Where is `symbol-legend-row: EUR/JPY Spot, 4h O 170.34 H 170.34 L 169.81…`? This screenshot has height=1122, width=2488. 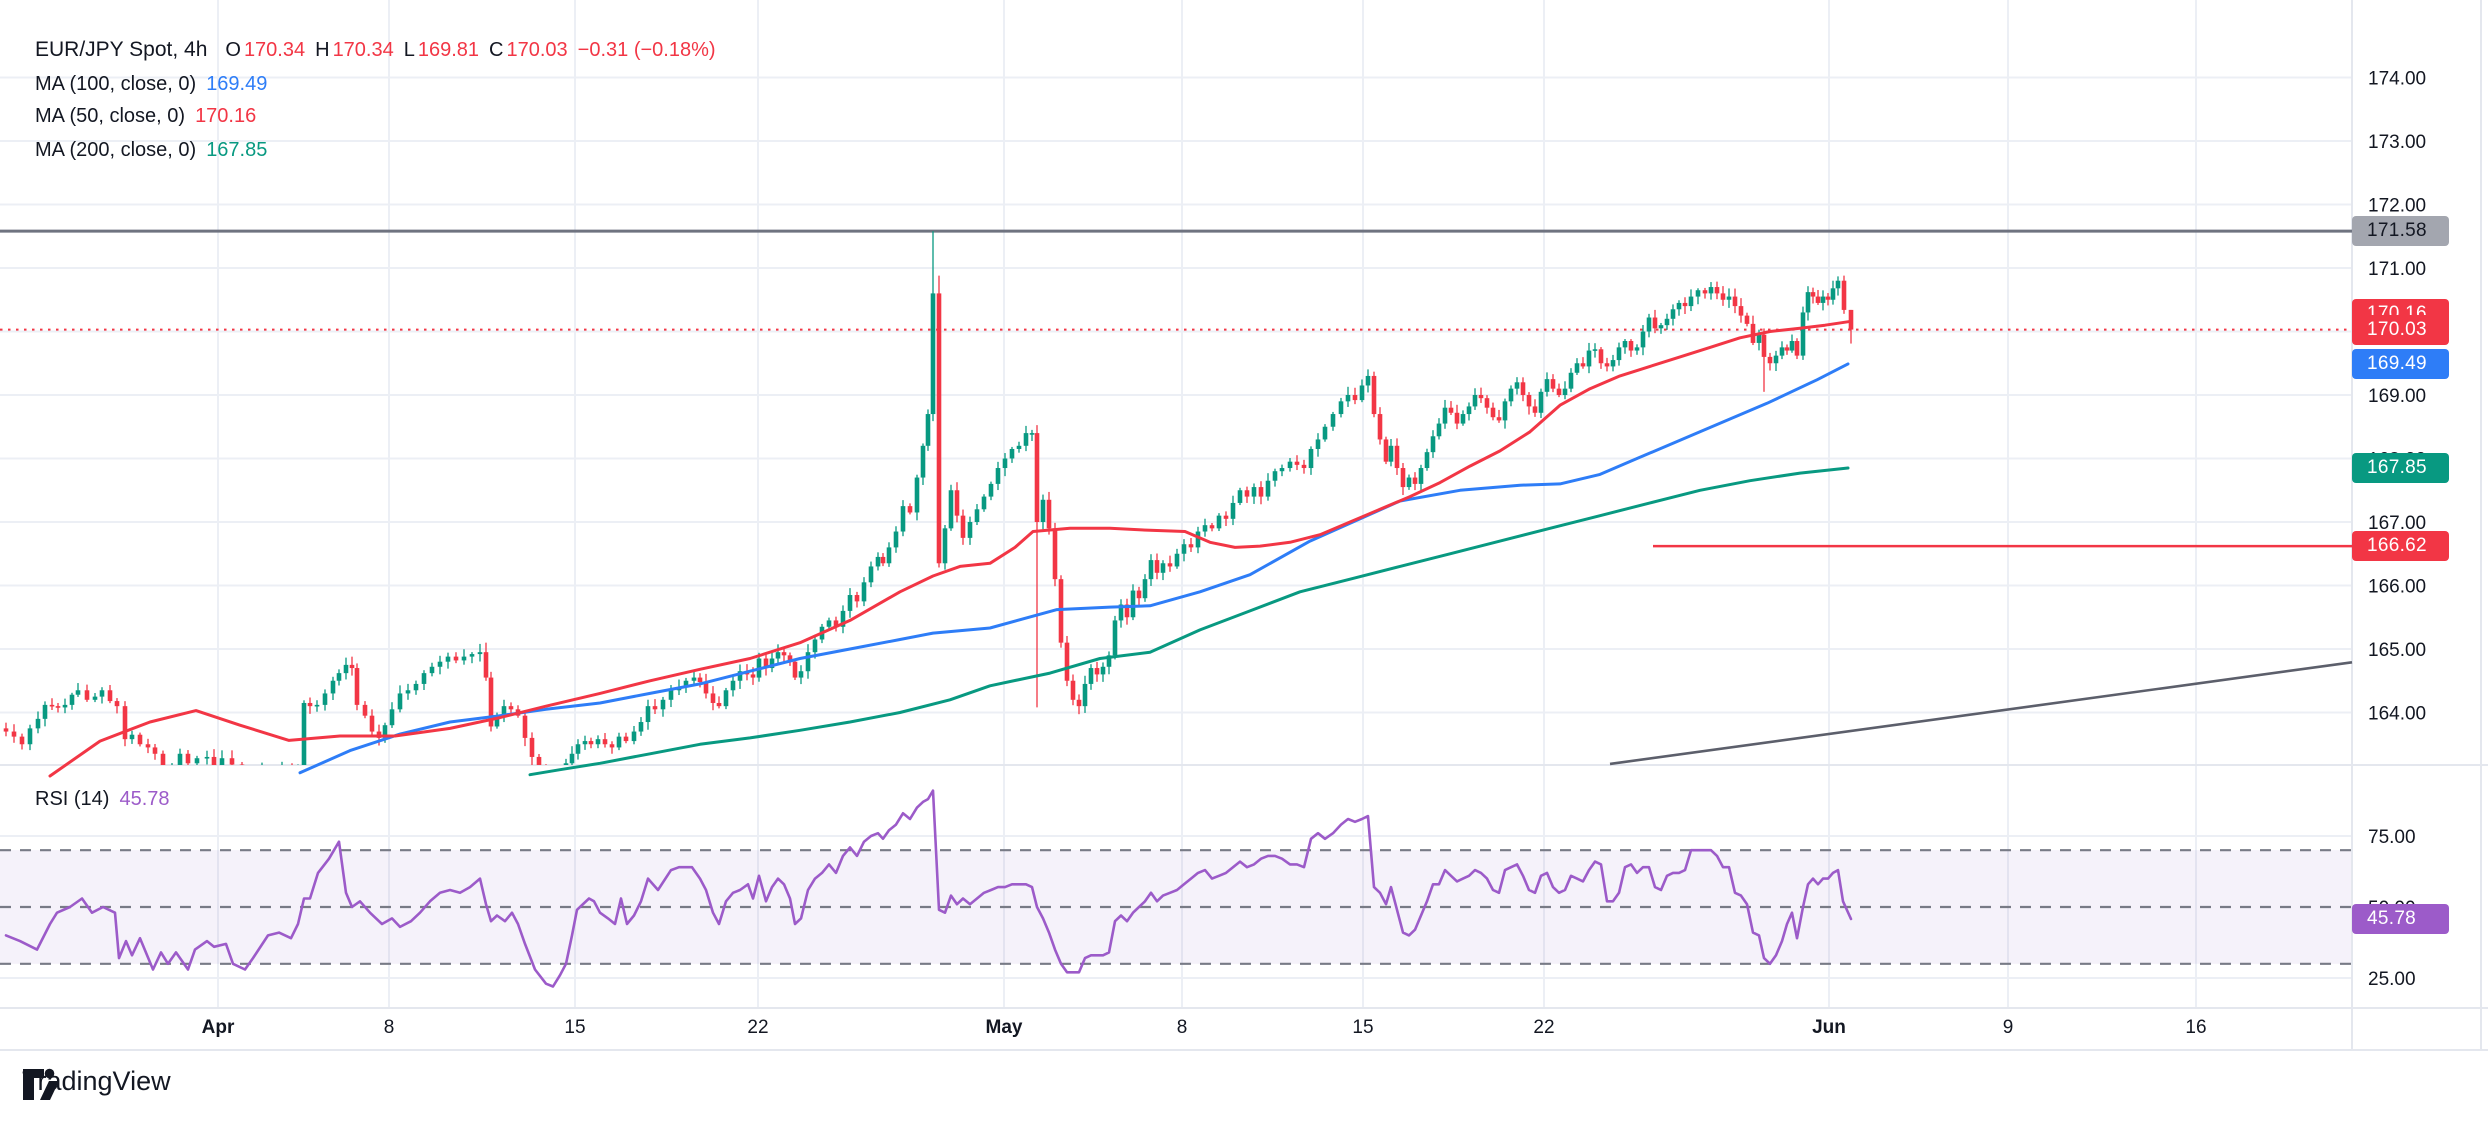 symbol-legend-row: EUR/JPY Spot, 4h O 170.34 H 170.34 L 169.81… is located at coordinates (375, 50).